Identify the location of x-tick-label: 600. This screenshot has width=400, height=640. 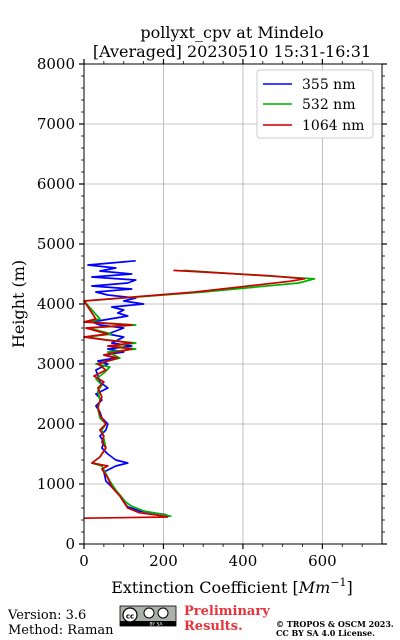
(322, 561).